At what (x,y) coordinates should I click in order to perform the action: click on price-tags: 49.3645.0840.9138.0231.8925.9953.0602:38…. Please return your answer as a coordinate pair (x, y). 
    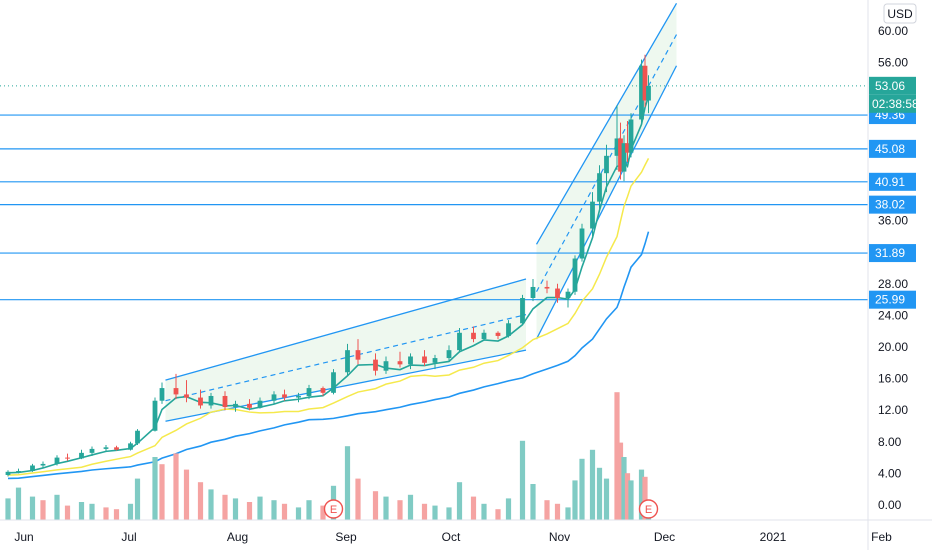
    Looking at the image, I should click on (894, 192).